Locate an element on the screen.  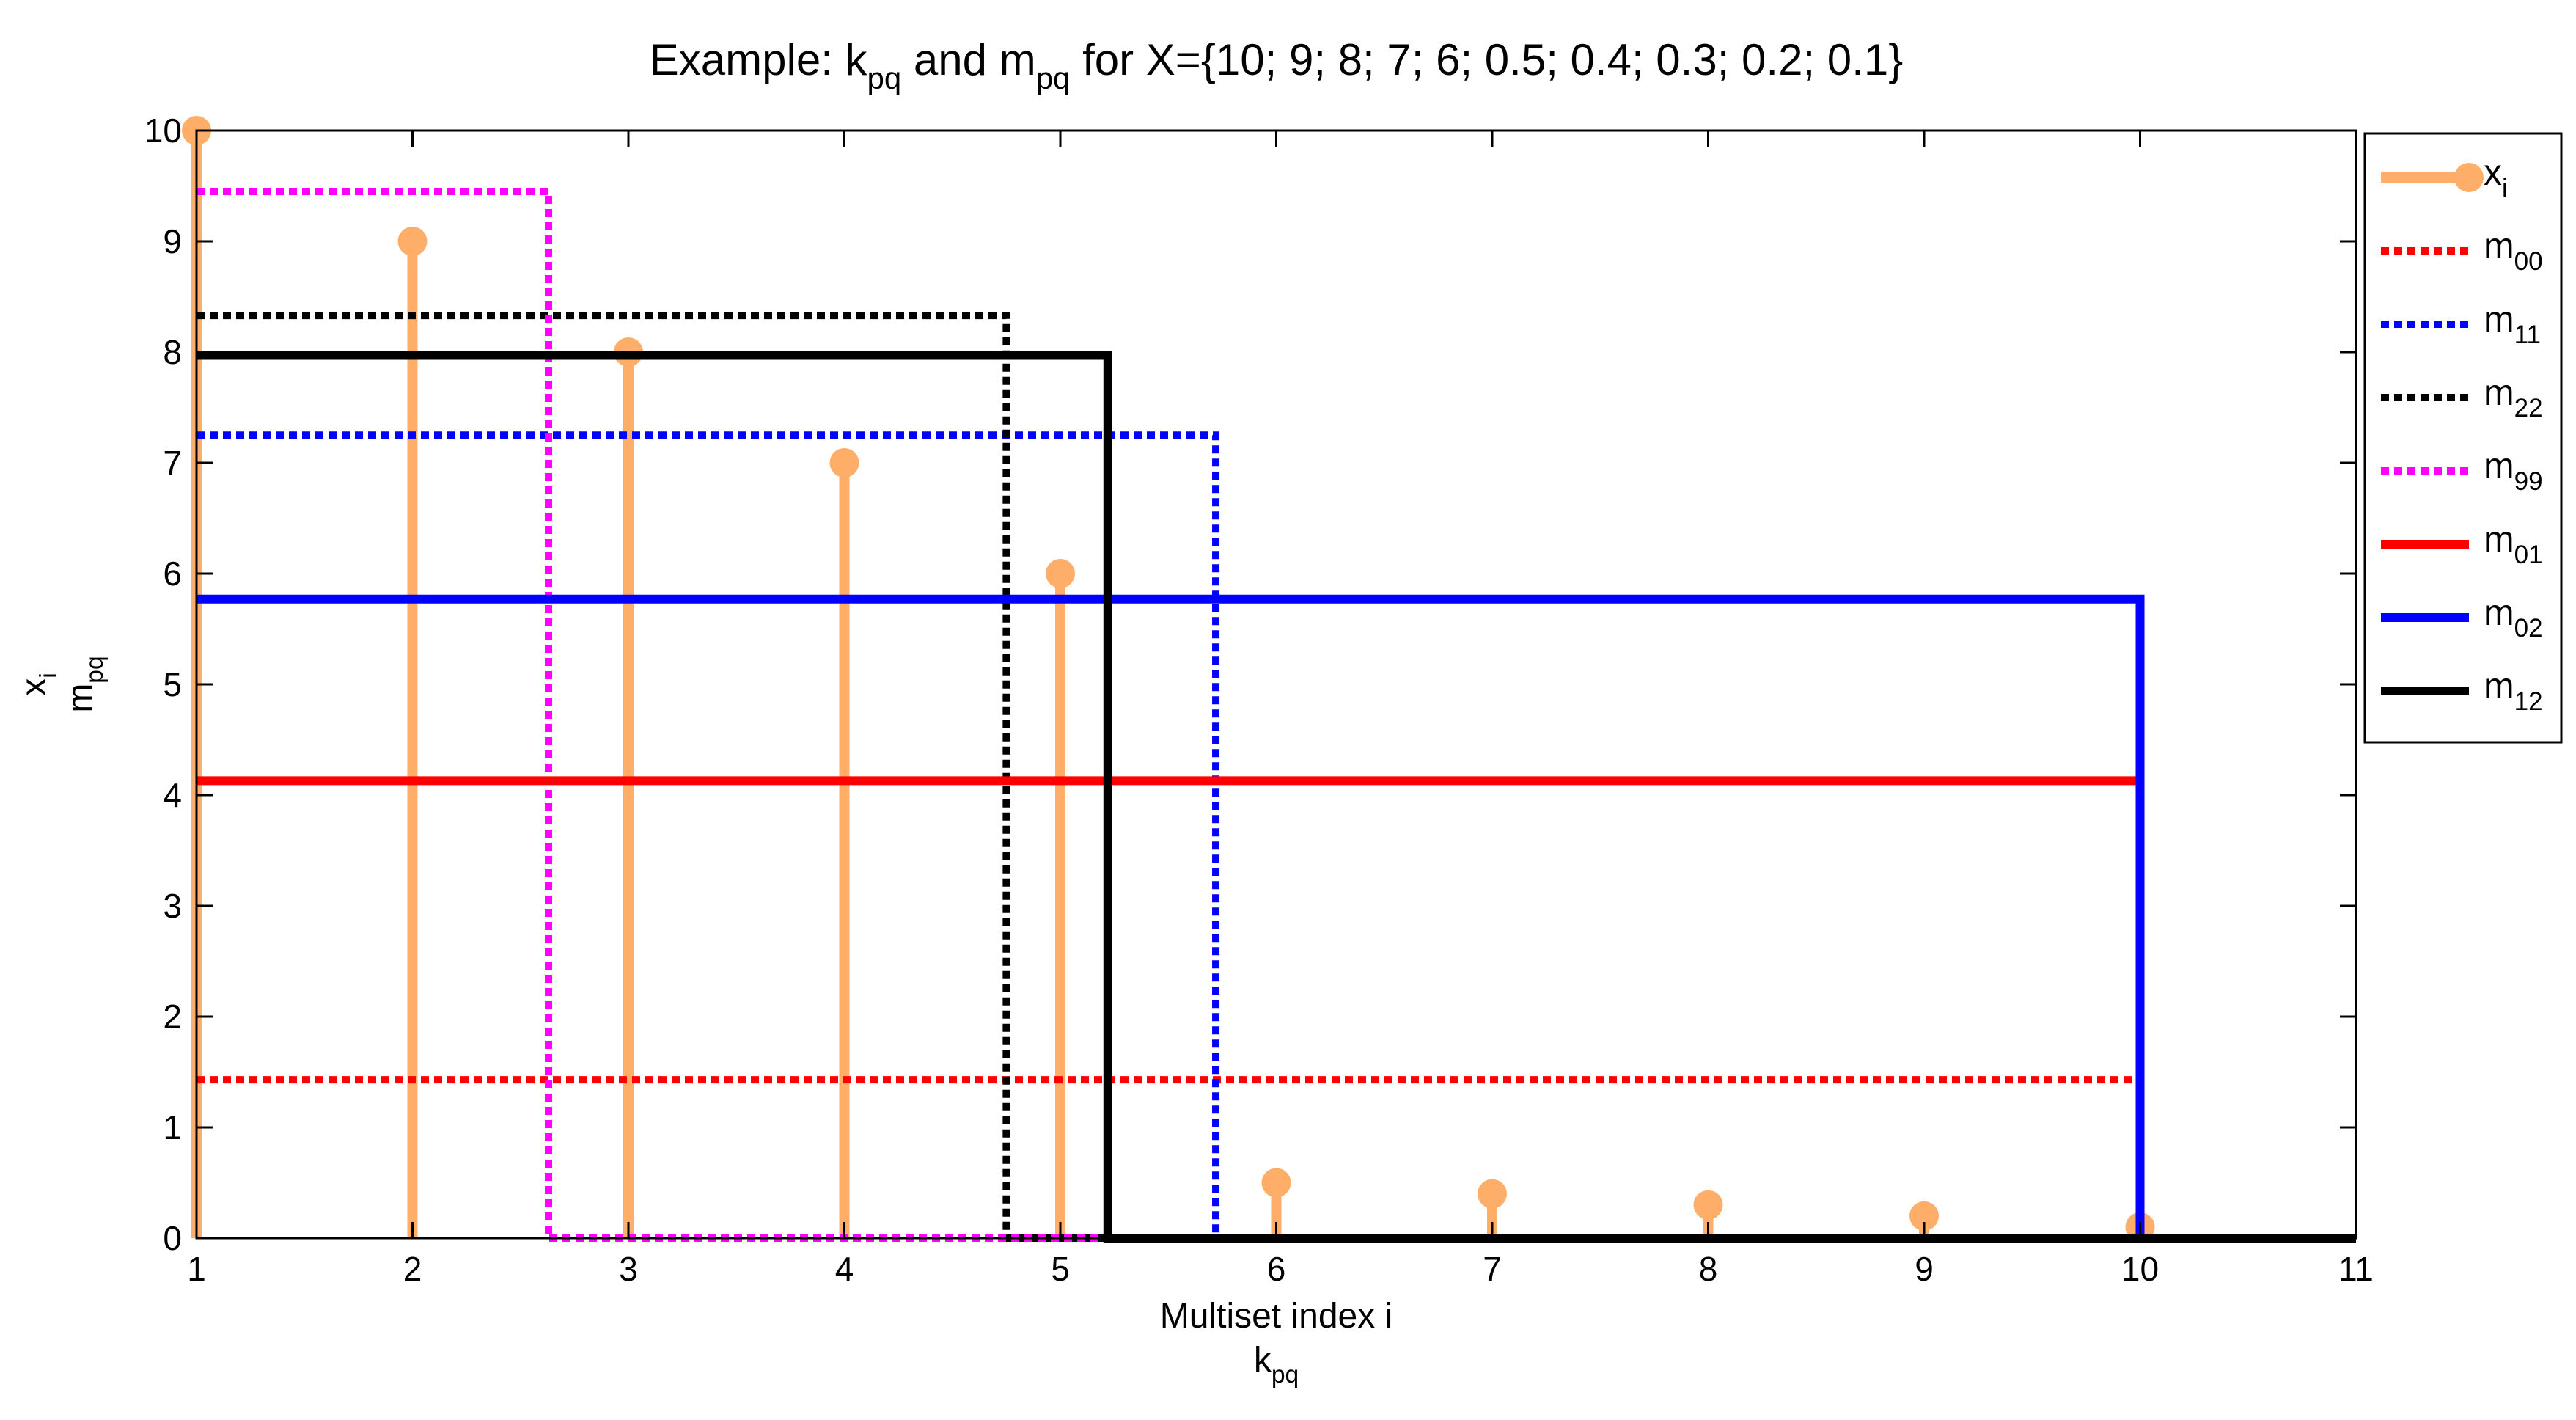
y-axis-label-line1: xi is located at coordinates (38, 684).